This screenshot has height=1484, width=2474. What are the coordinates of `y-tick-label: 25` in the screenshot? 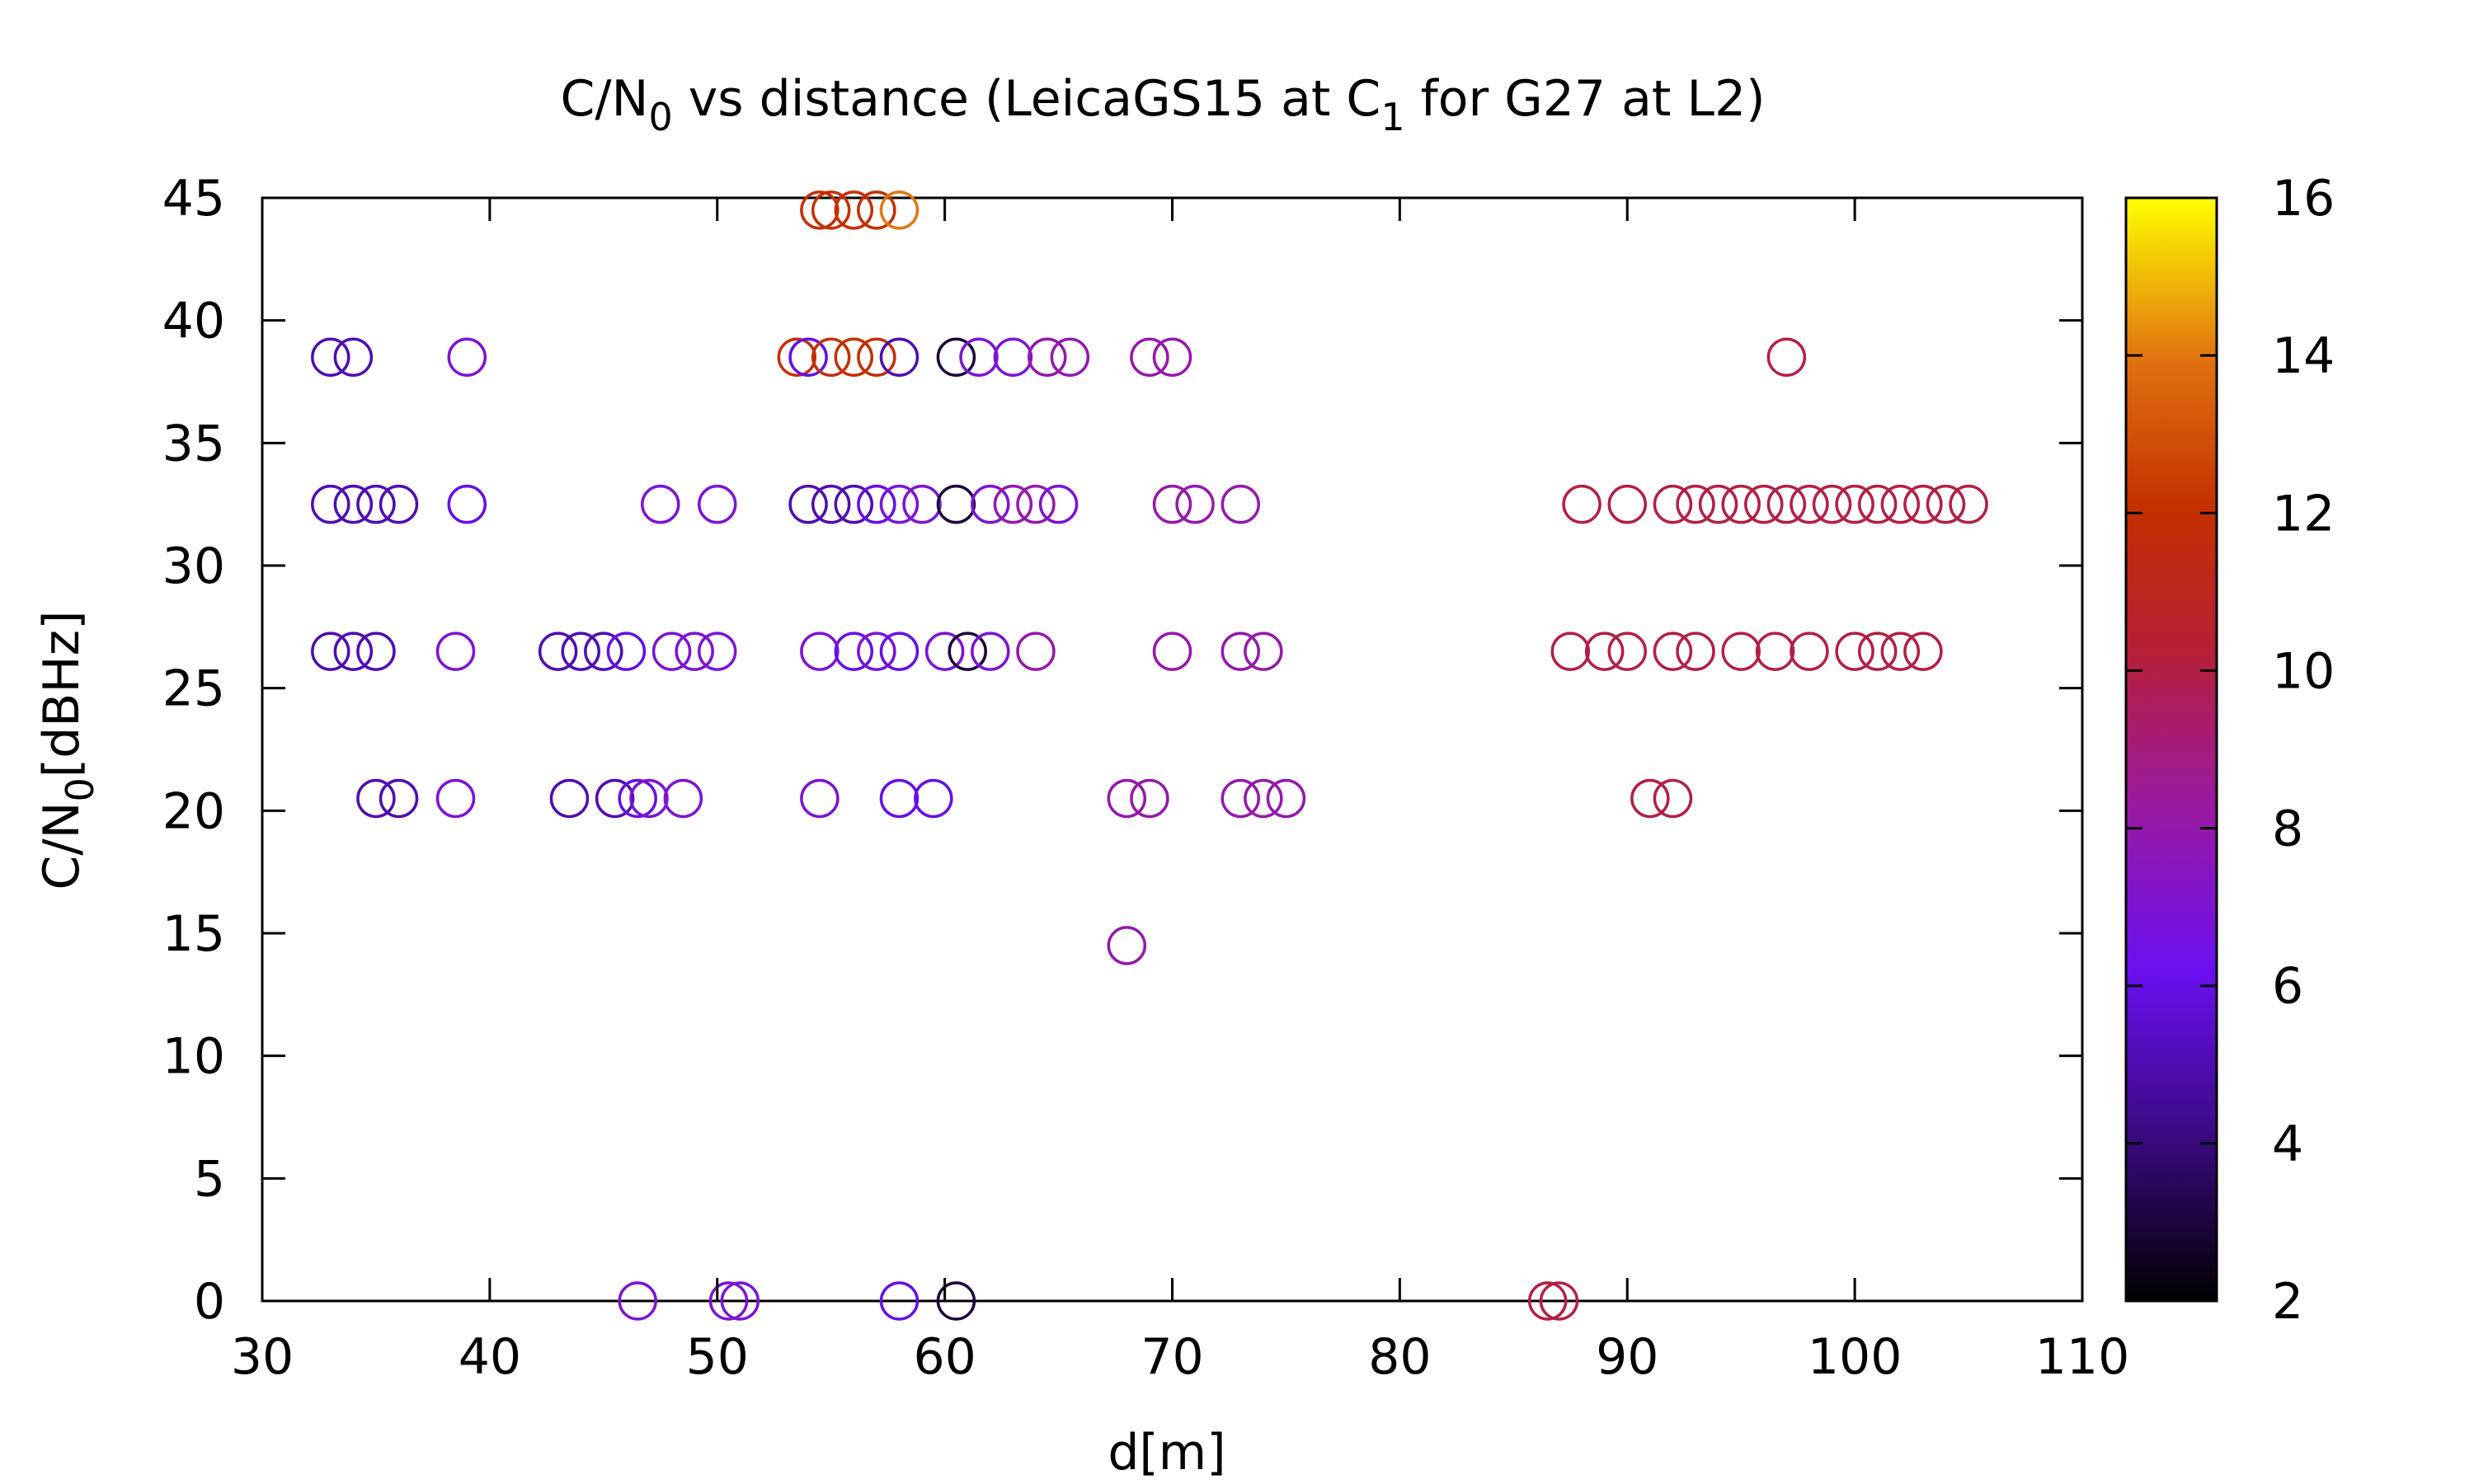 It's located at (193, 689).